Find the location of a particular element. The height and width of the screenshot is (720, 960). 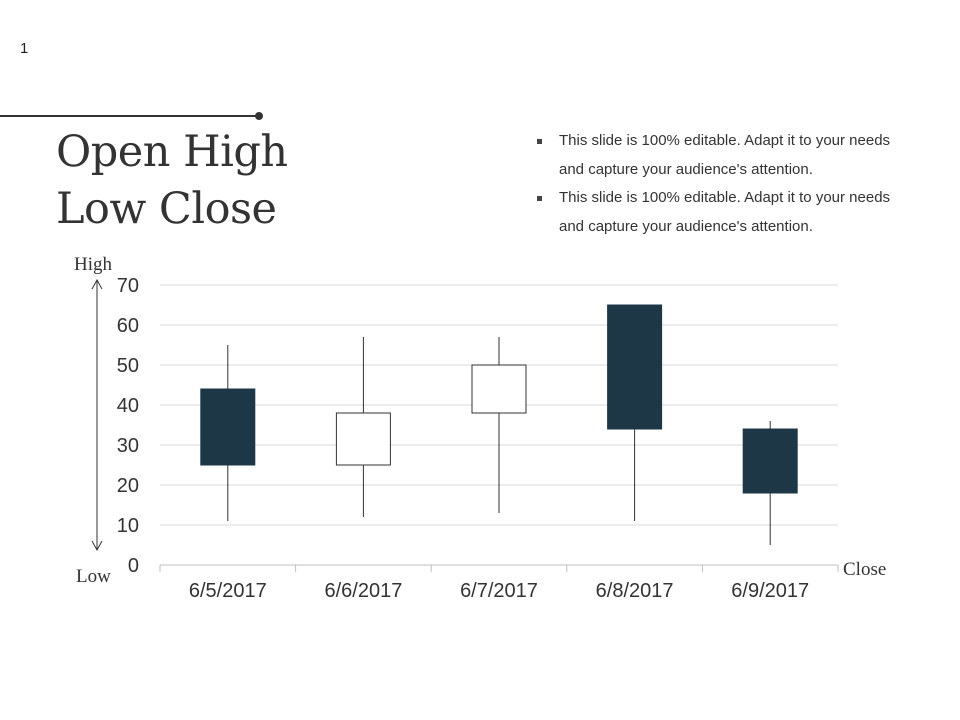

y-tick-label: 50 is located at coordinates (128, 366).